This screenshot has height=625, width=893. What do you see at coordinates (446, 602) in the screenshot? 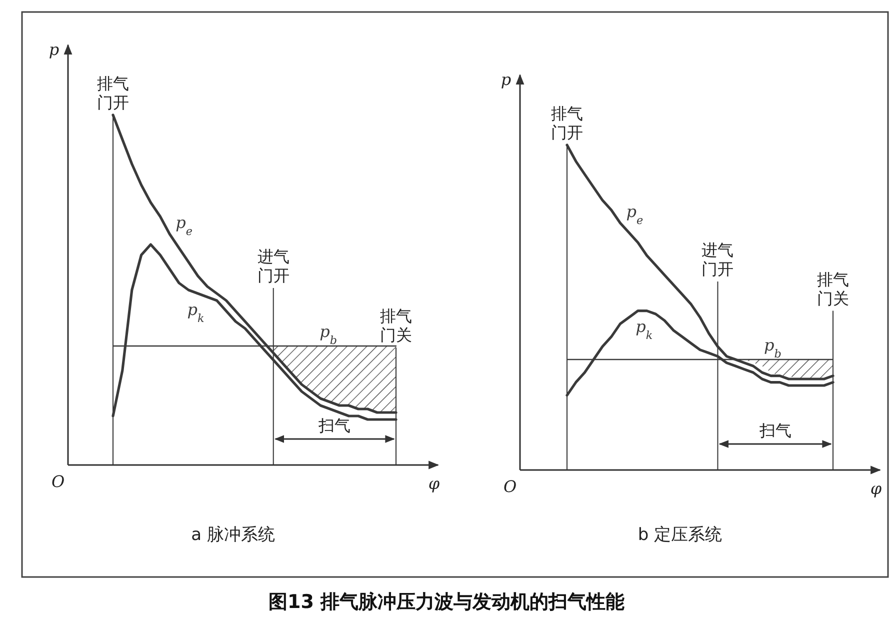
I see `caption: 图13 排气脉冲压力波与发动机的扫气性能` at bounding box center [446, 602].